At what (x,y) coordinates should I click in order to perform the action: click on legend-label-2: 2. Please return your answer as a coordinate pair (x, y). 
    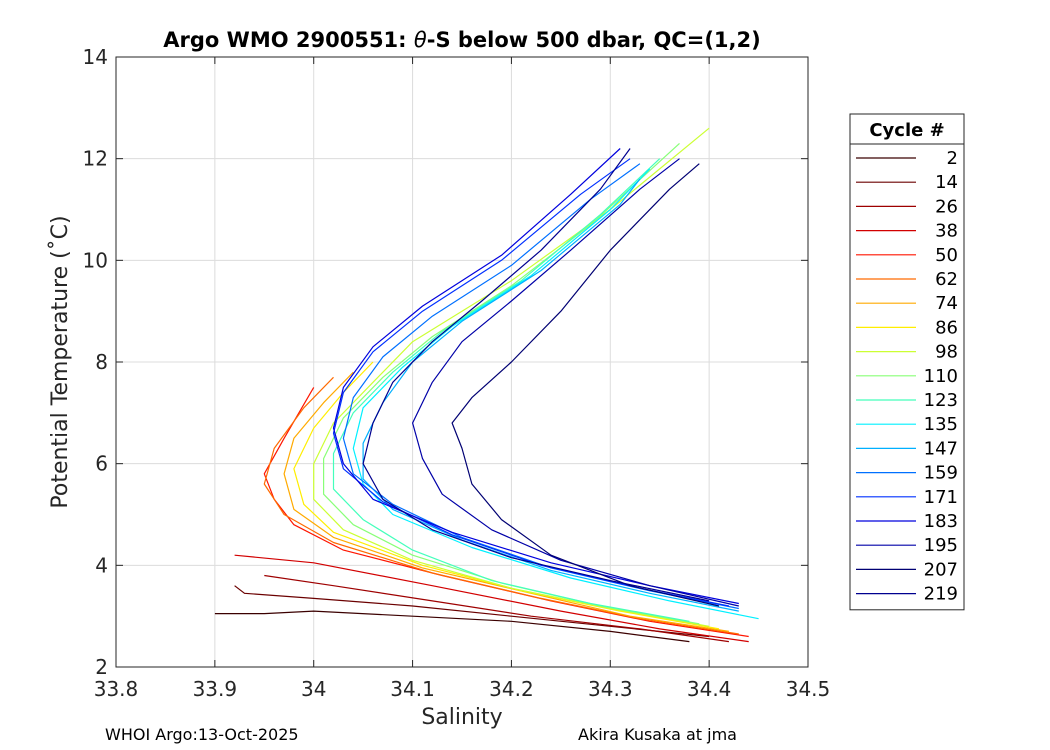
    Looking at the image, I should click on (952, 158).